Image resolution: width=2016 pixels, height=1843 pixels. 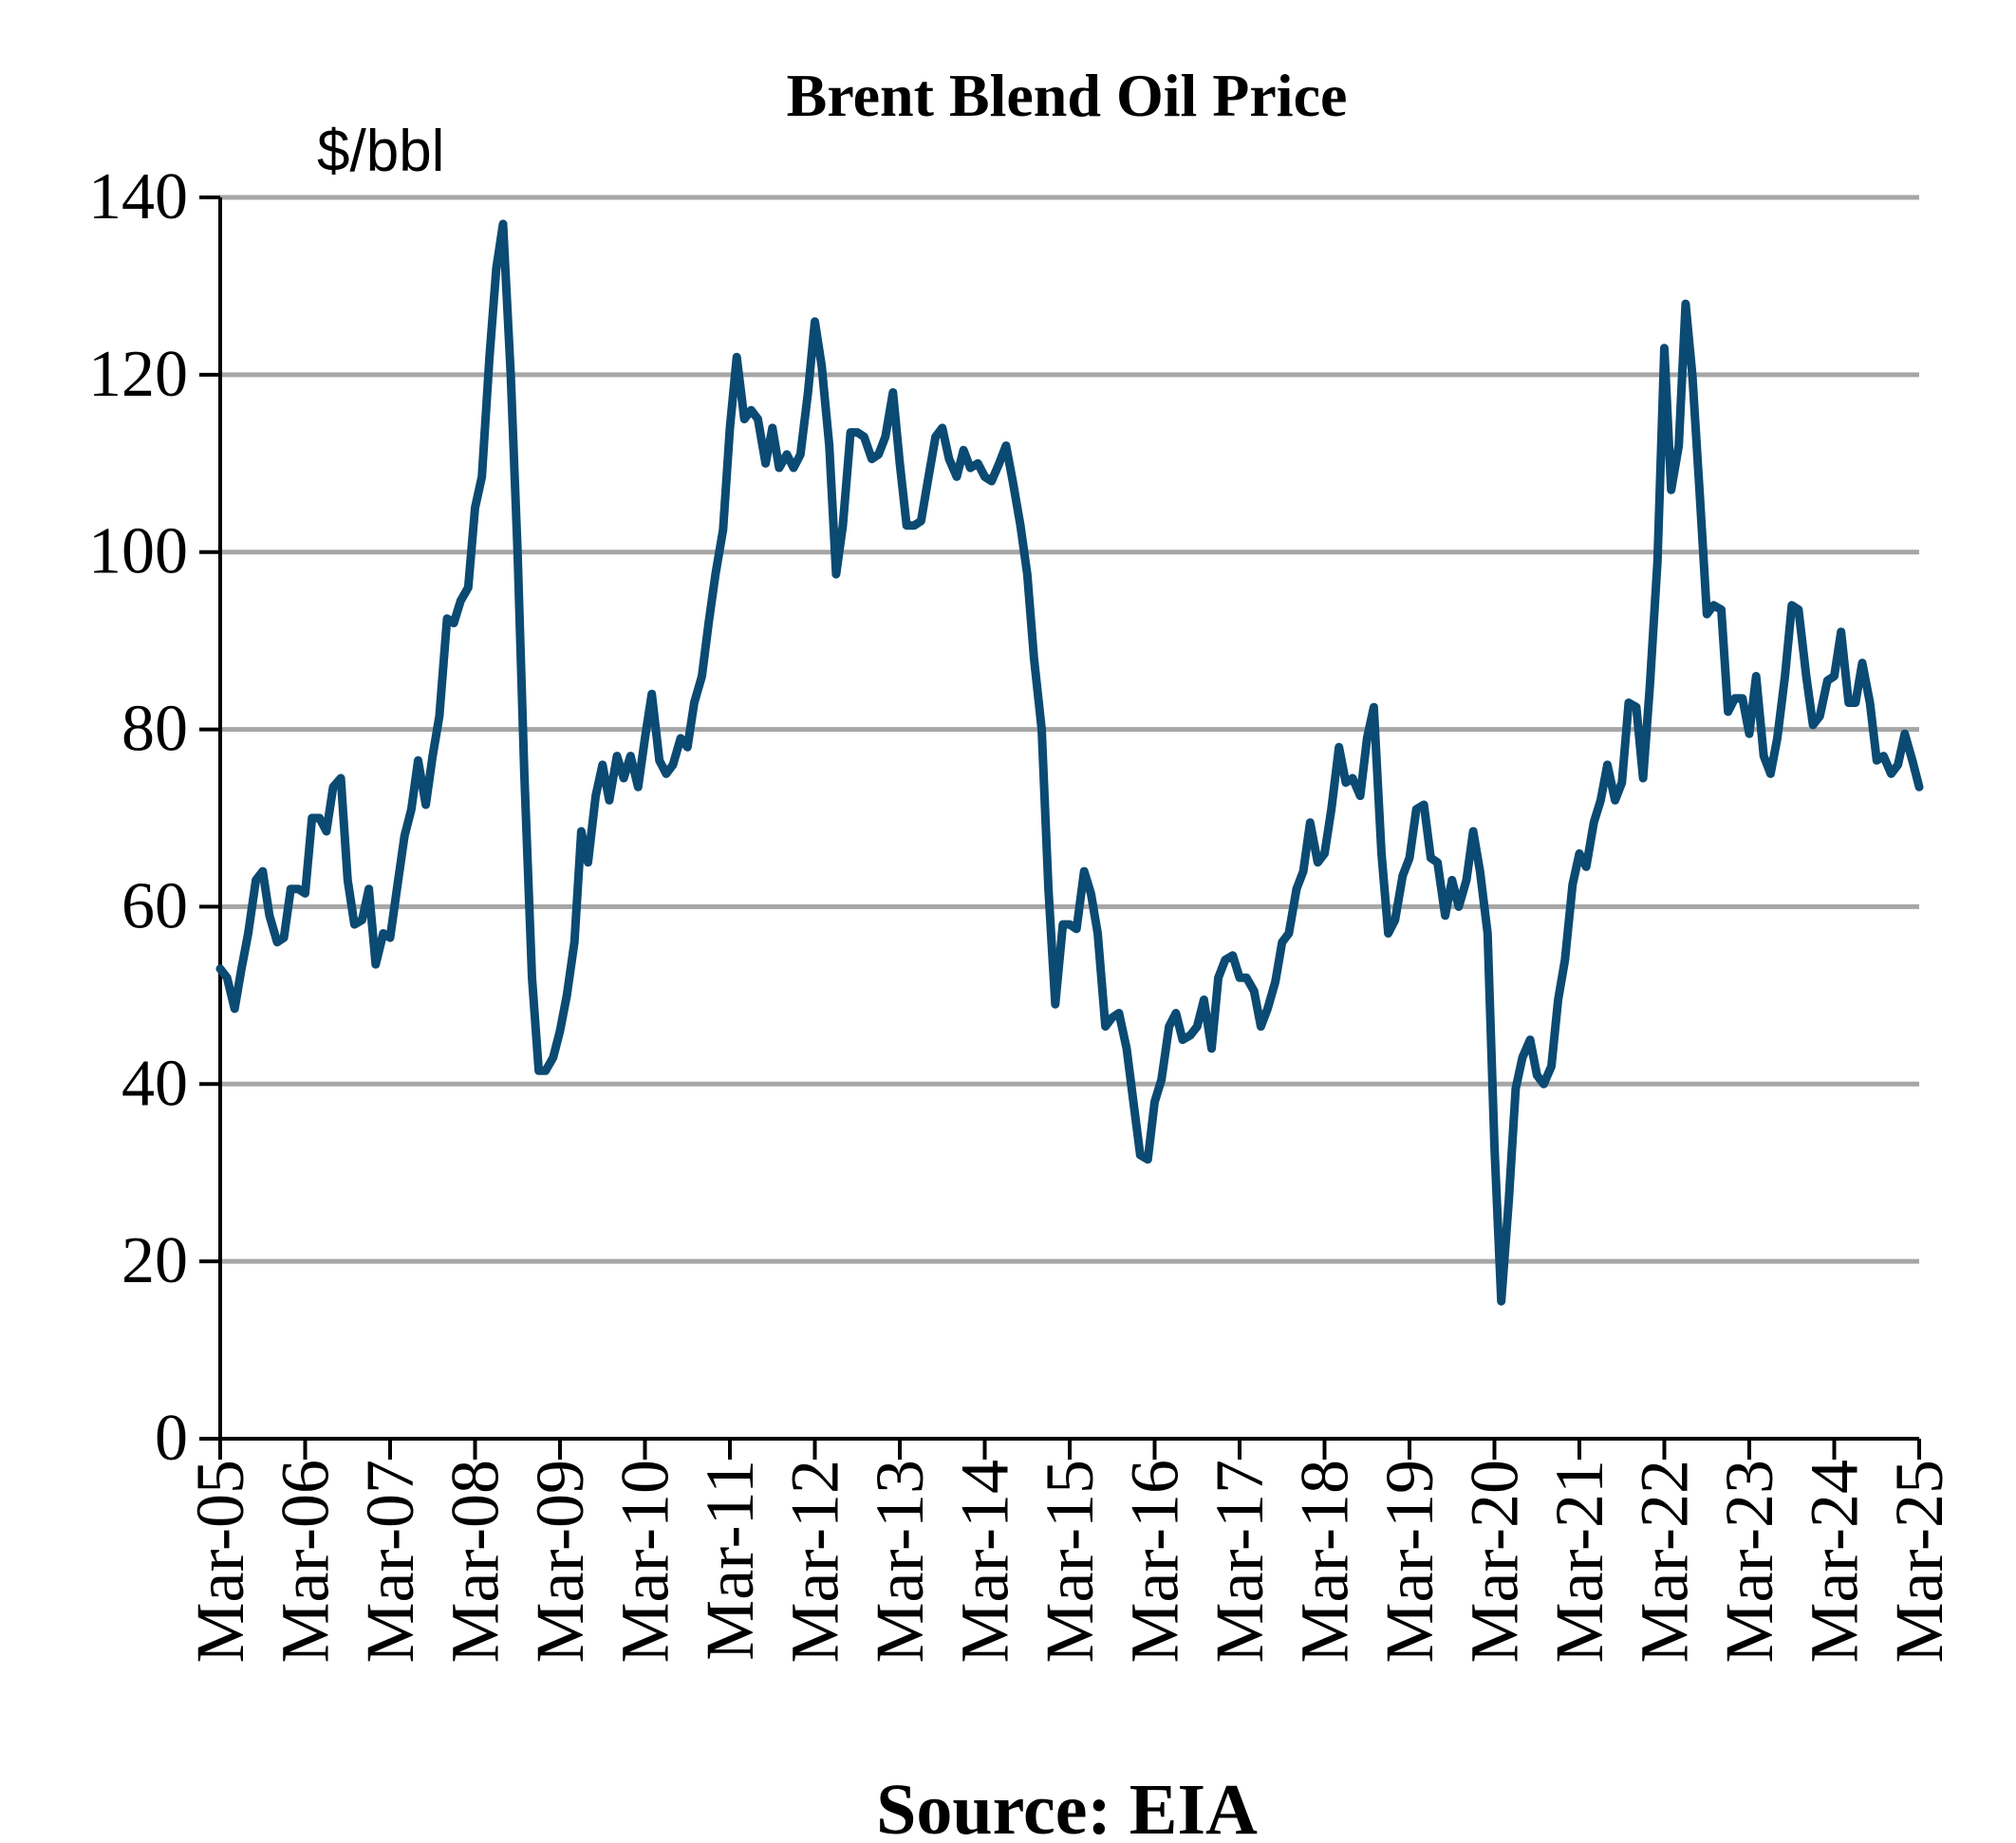 I want to click on x-tick-label: Mar-16, so click(x=1155, y=1562).